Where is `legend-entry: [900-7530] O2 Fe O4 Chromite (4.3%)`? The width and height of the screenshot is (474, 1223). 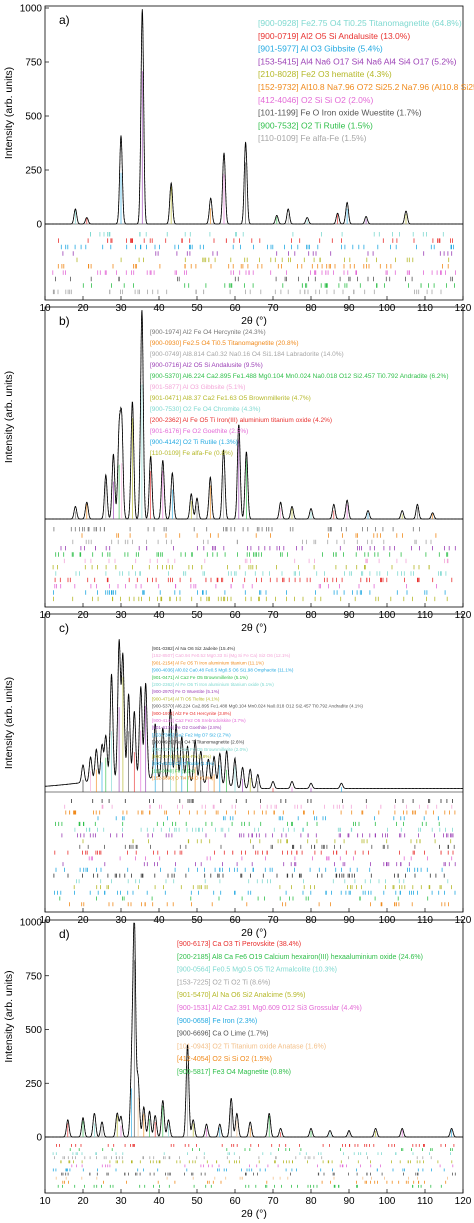 legend-entry: [900-7530] O2 Fe O4 Chromite (4.3%) is located at coordinates (205, 409).